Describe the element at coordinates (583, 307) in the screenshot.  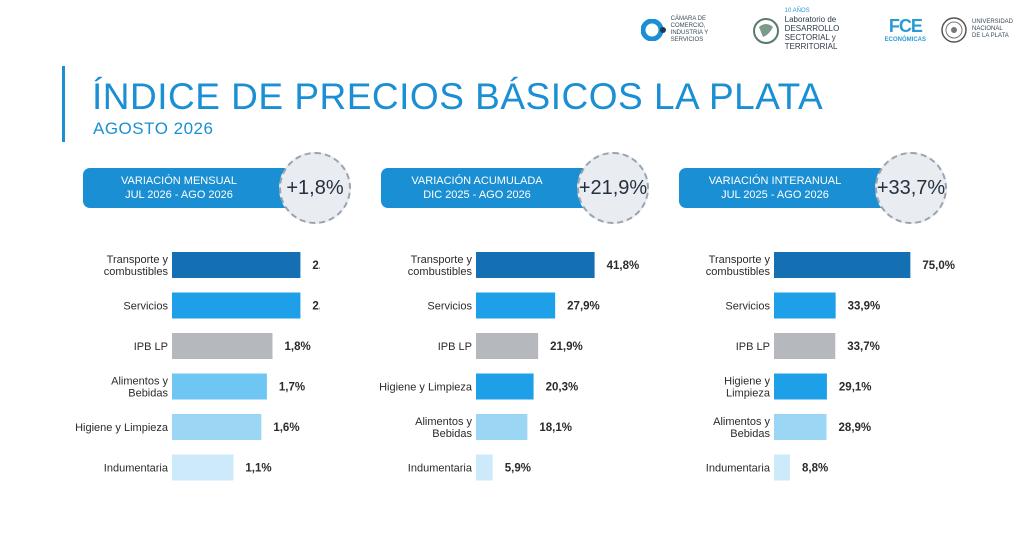
I see `value-label: 27,9%` at that location.